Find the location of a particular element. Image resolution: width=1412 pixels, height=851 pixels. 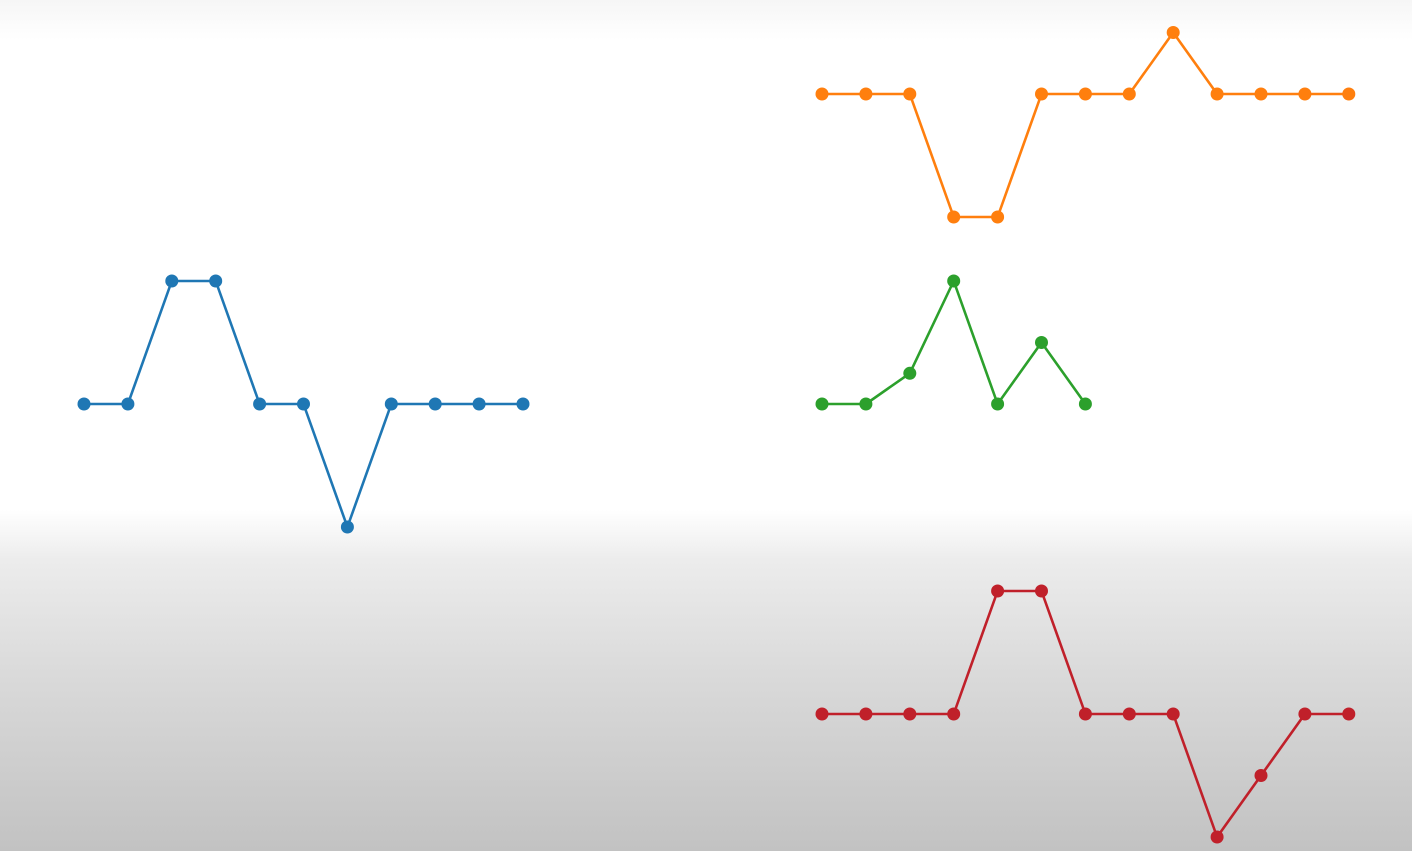

line-chart-left is located at coordinates (303, 404).